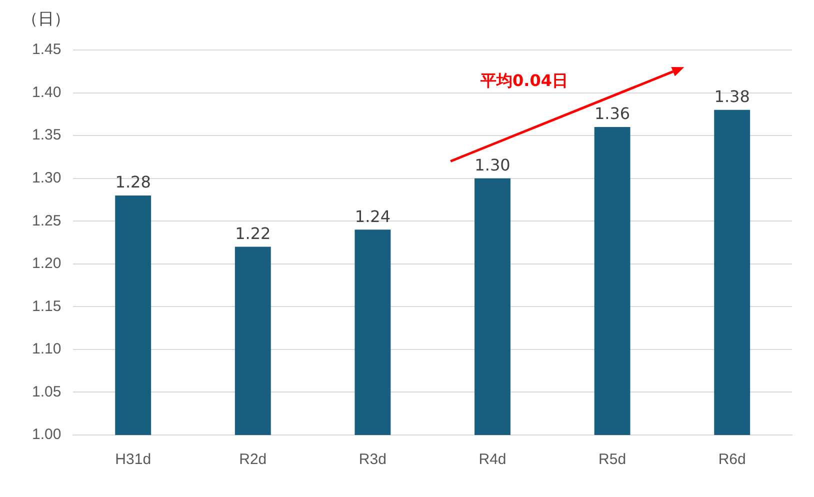 The image size is (814, 497). Describe the element at coordinates (612, 114) in the screenshot. I see `data-label: 1.36` at that location.